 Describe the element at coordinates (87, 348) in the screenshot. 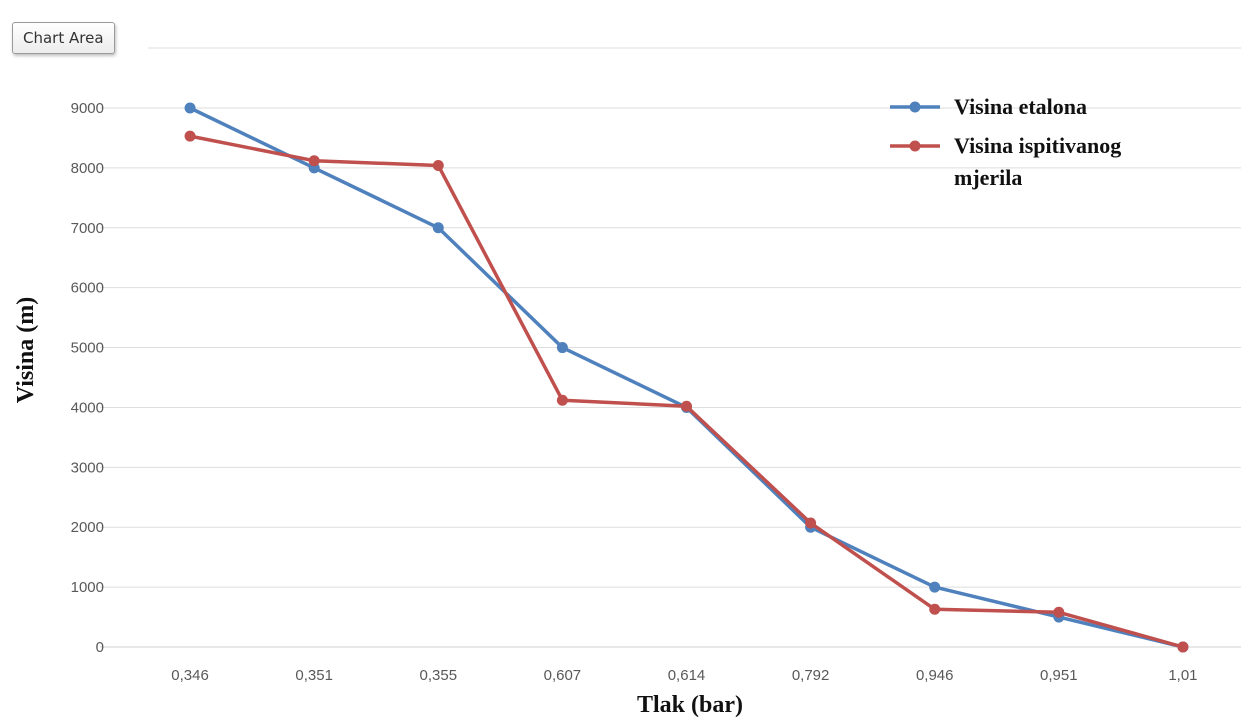

I see `y-tick-label: 5000` at that location.